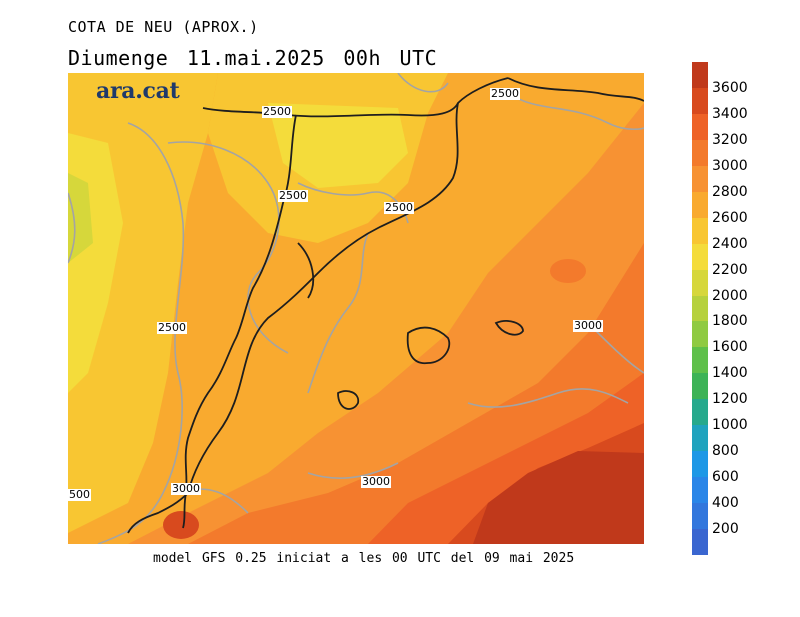  I want to click on colorbar-label: 800, so click(725, 451).